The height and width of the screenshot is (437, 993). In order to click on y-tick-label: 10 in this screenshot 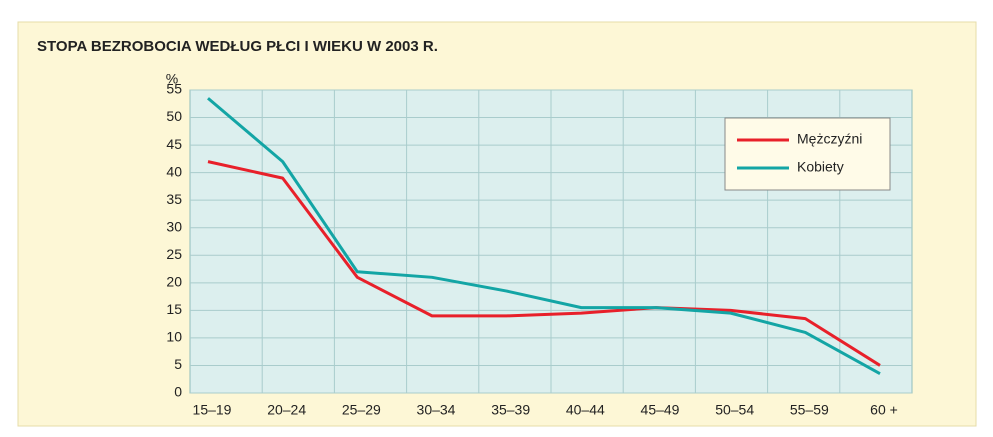, I will do `click(174, 337)`.